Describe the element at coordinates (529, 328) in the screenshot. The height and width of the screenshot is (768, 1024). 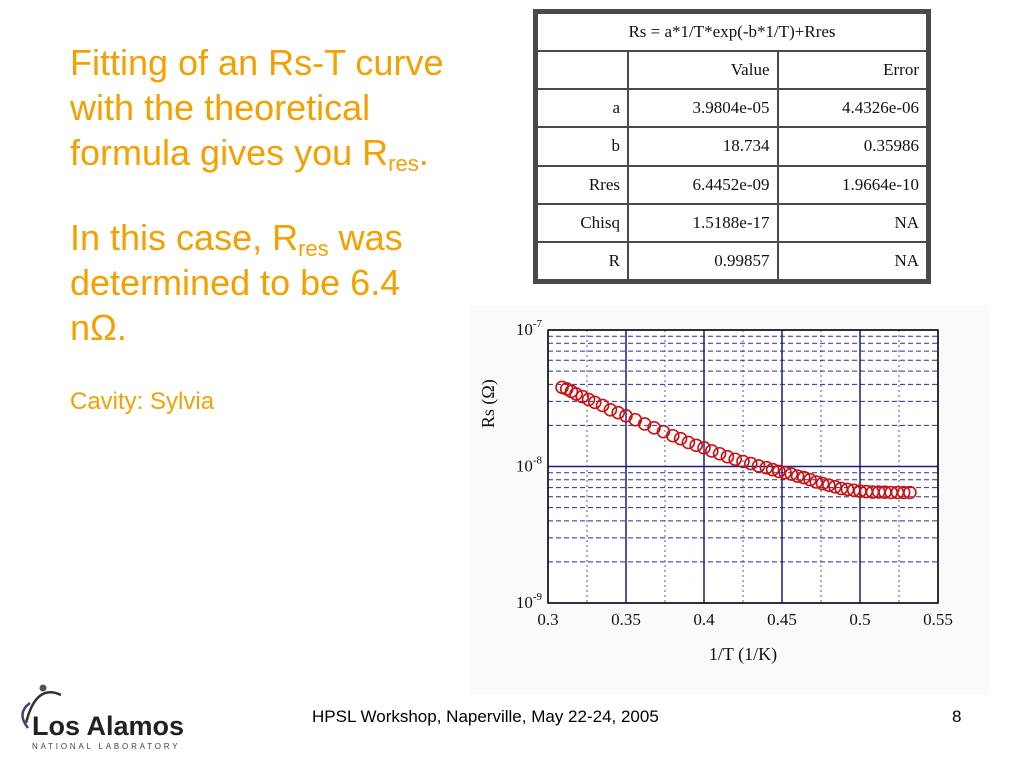
I see `y-tick-label: 10⁻⁷` at that location.